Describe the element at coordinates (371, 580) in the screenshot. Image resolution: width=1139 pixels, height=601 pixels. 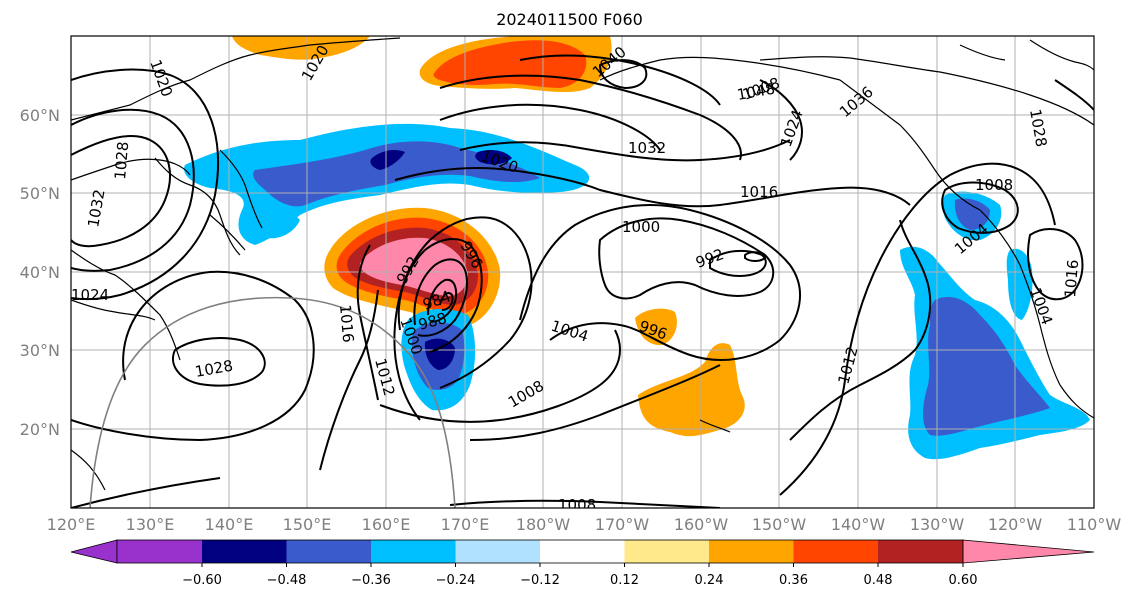
I see `colorbar-tick-label: −0.36` at that location.